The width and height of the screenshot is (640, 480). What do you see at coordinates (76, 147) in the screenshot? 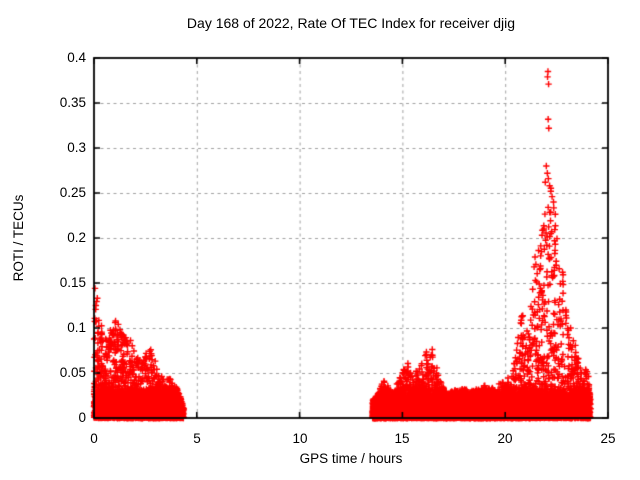
I see `y-tick-label: 0.3` at bounding box center [76, 147].